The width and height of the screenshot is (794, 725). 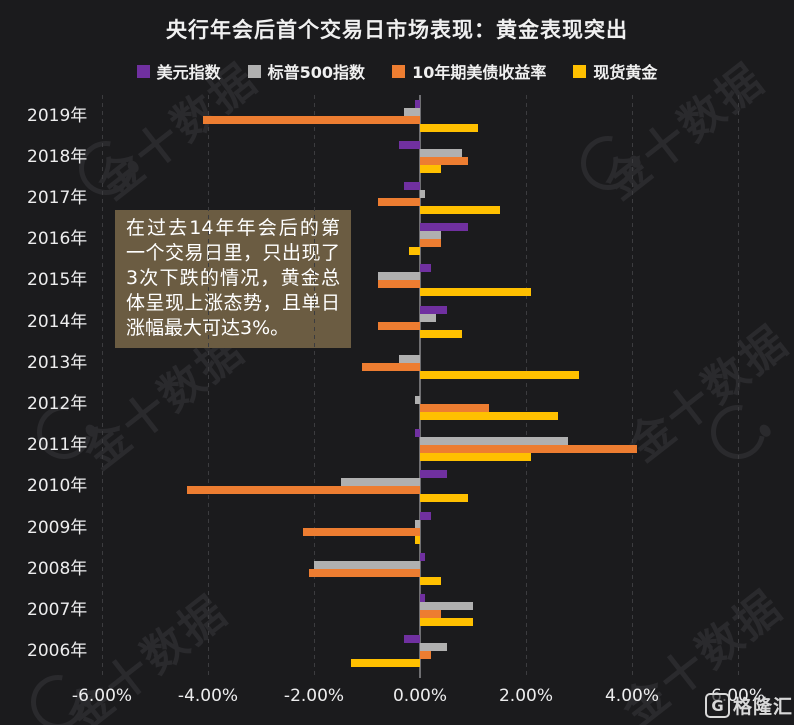 What do you see at coordinates (763, 707) in the screenshot?
I see `gelonghui-name: 格隆汇` at bounding box center [763, 707].